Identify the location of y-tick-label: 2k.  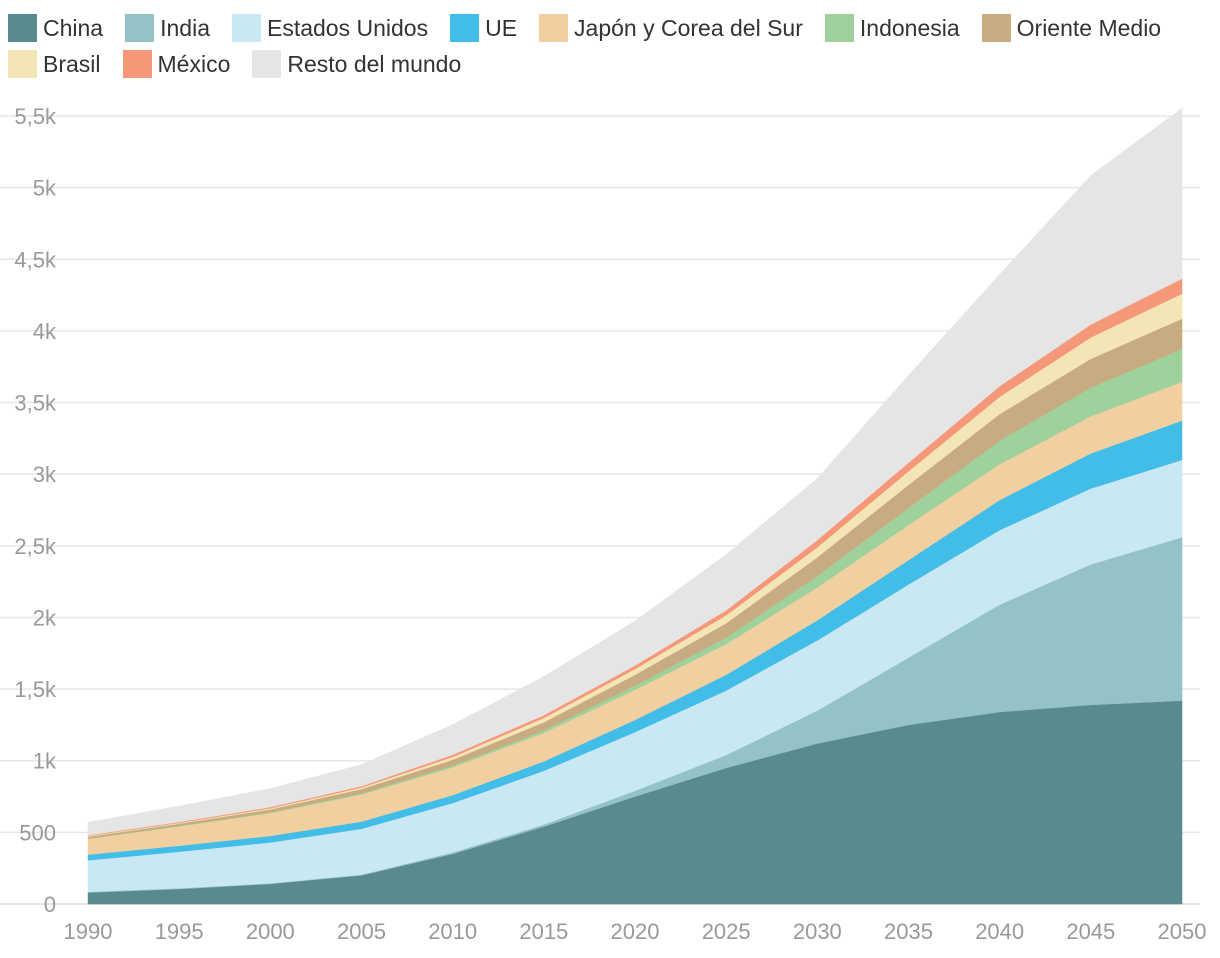
(45, 617).